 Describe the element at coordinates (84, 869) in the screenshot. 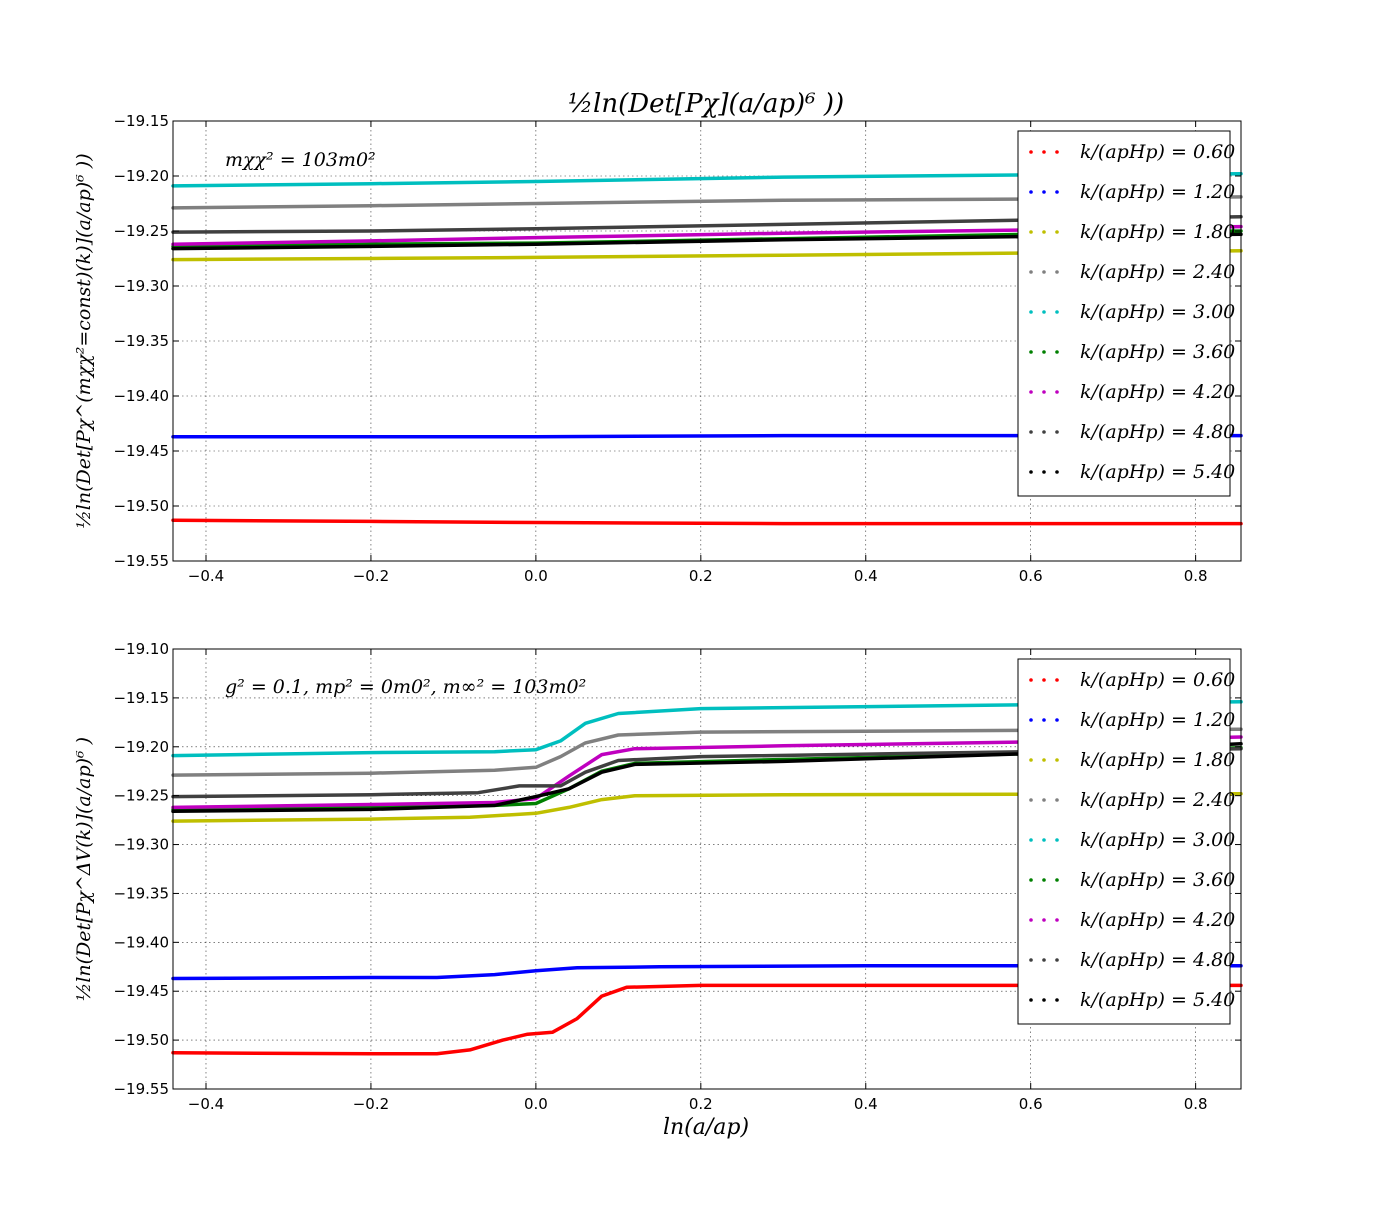

I see `bottom-y-axis-label: ½ln(Det[Pχ^ΔV(k)](a/ap)⁶ )` at that location.